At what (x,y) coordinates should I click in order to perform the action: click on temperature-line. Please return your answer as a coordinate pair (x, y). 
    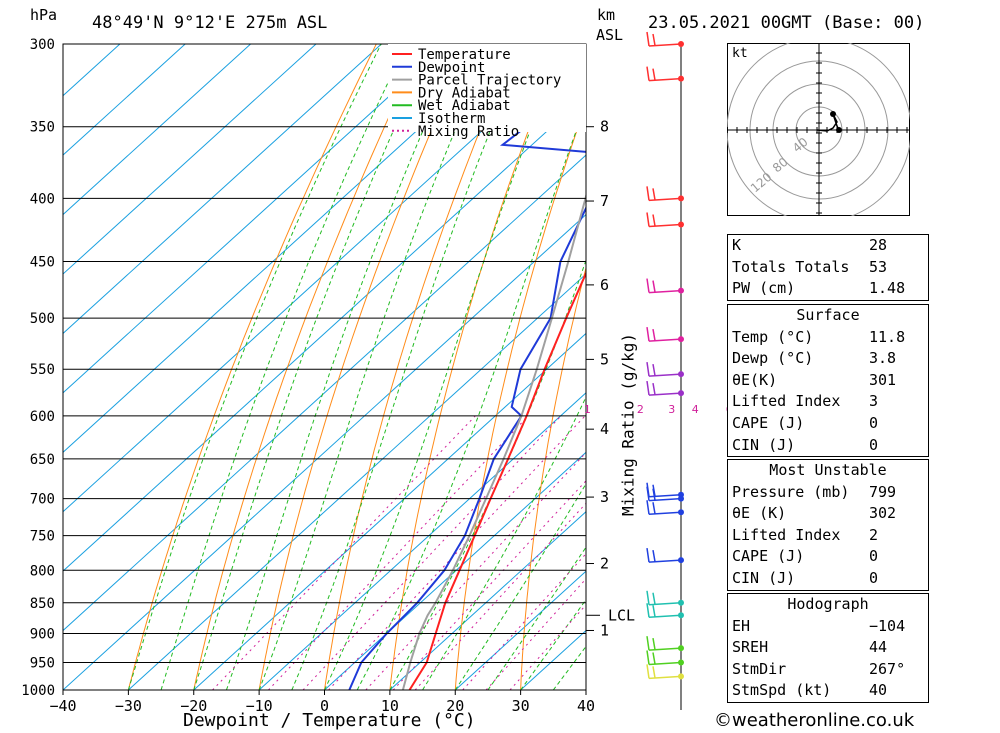
    Looking at the image, I should click on (497, 480).